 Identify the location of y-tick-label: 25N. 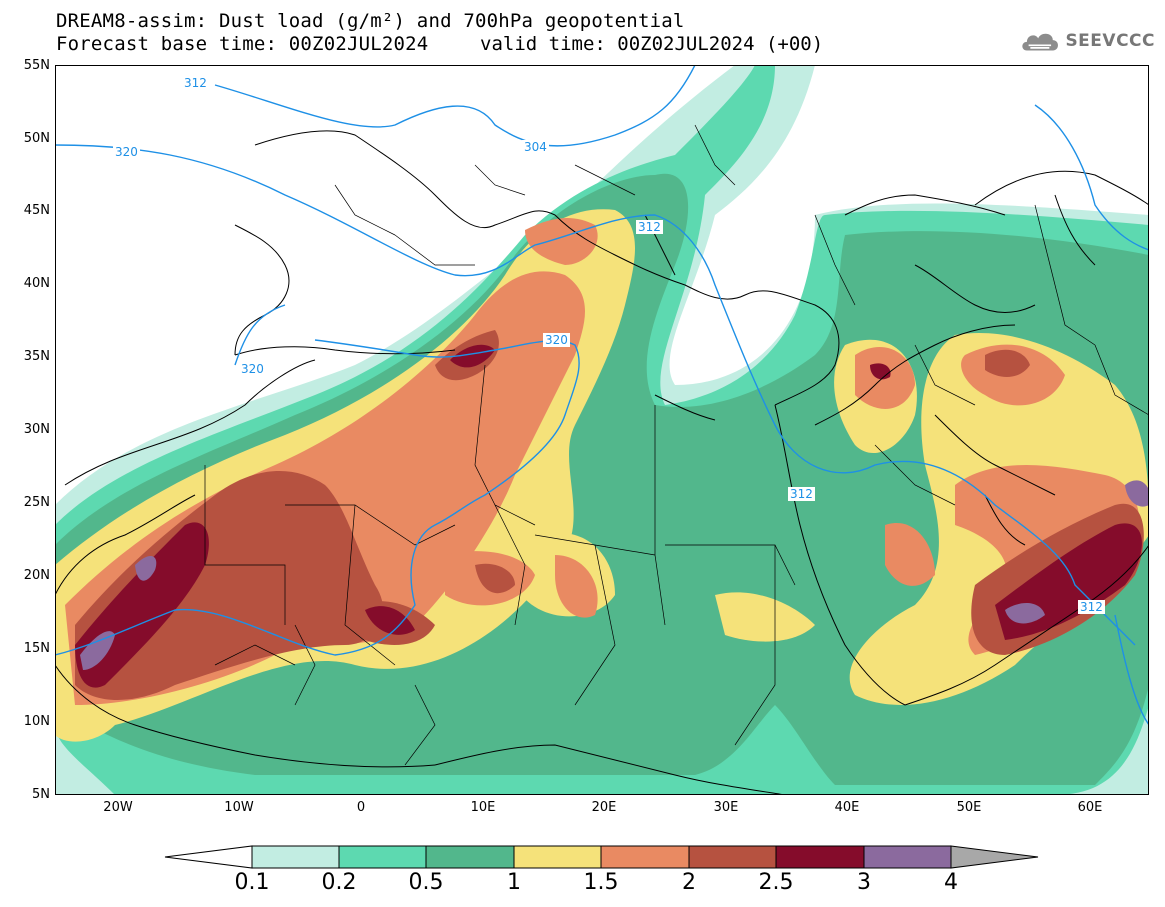
(36, 502).